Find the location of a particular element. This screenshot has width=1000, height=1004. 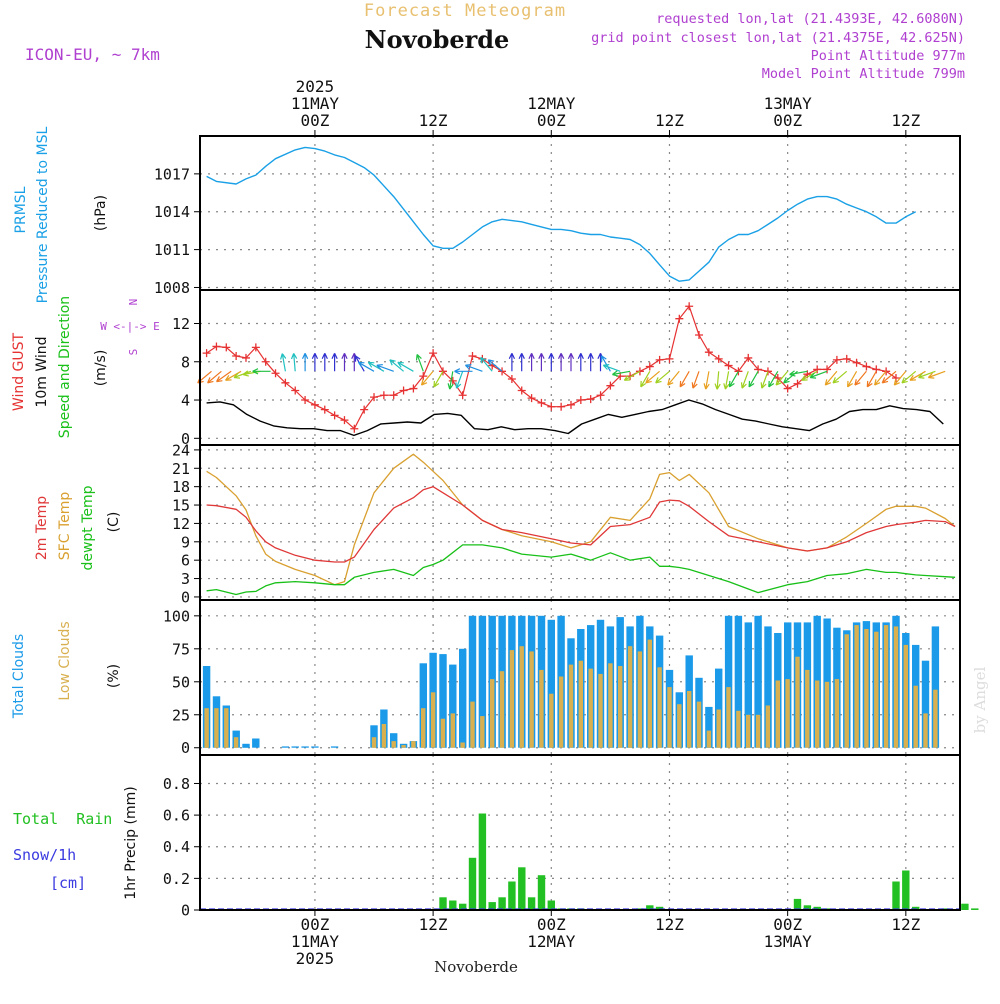

temp-tick-label: 12 is located at coordinates (181, 524).